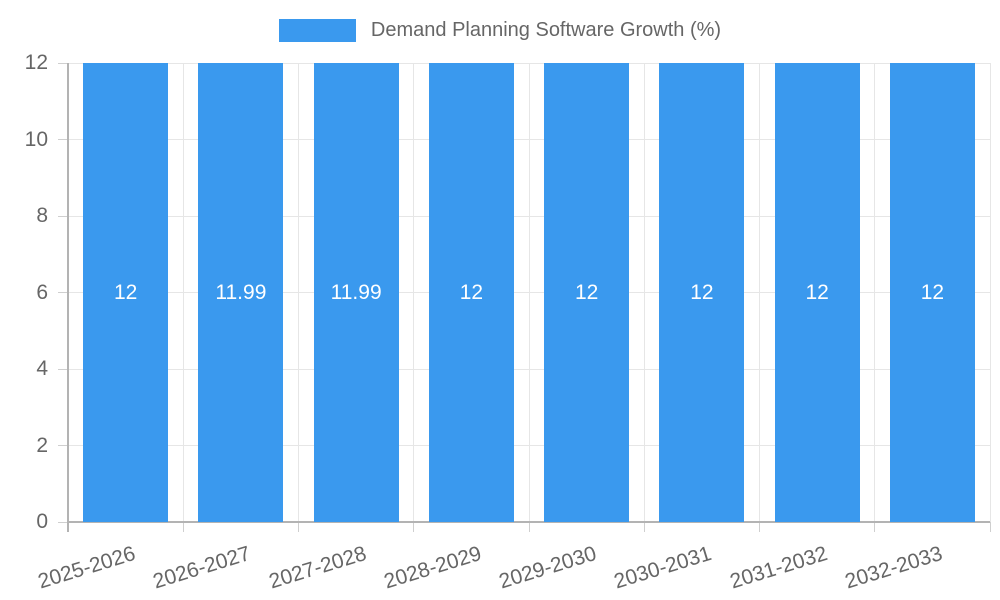  I want to click on y-axis-line, so click(68, 297).